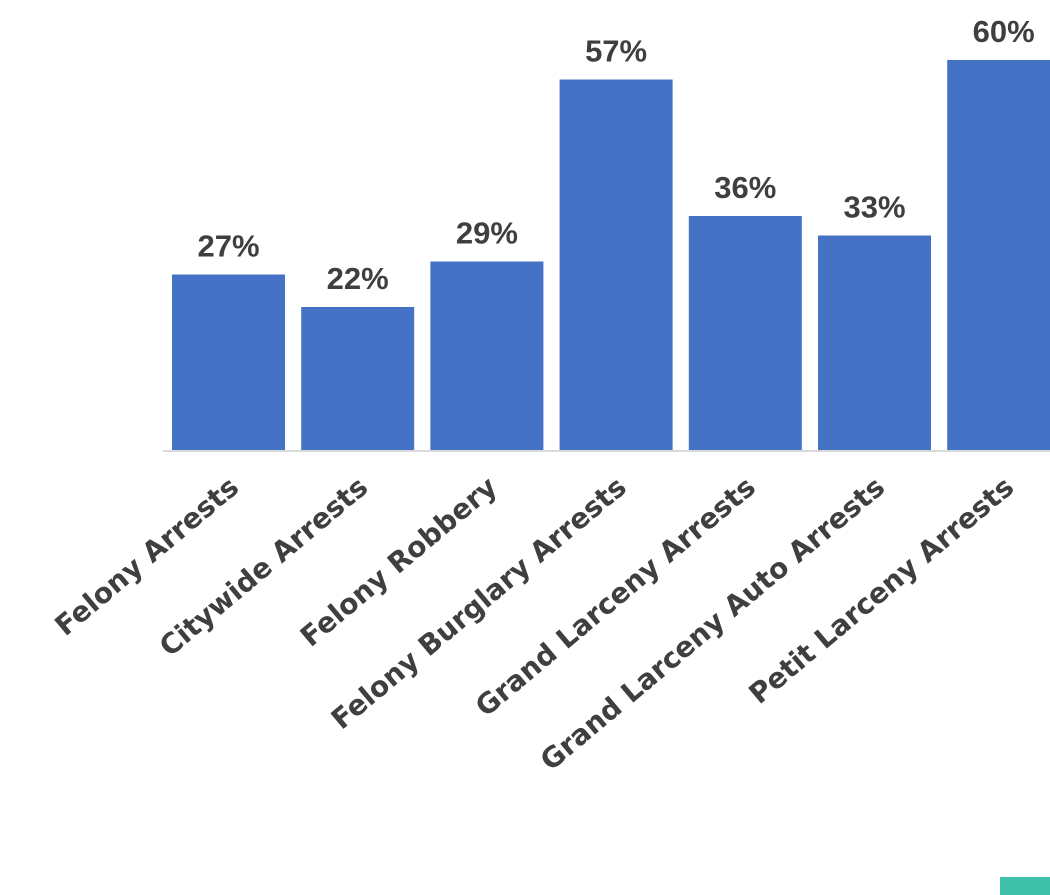 The image size is (1050, 895). What do you see at coordinates (874, 207) in the screenshot?
I see `data-label-6: 33%` at bounding box center [874, 207].